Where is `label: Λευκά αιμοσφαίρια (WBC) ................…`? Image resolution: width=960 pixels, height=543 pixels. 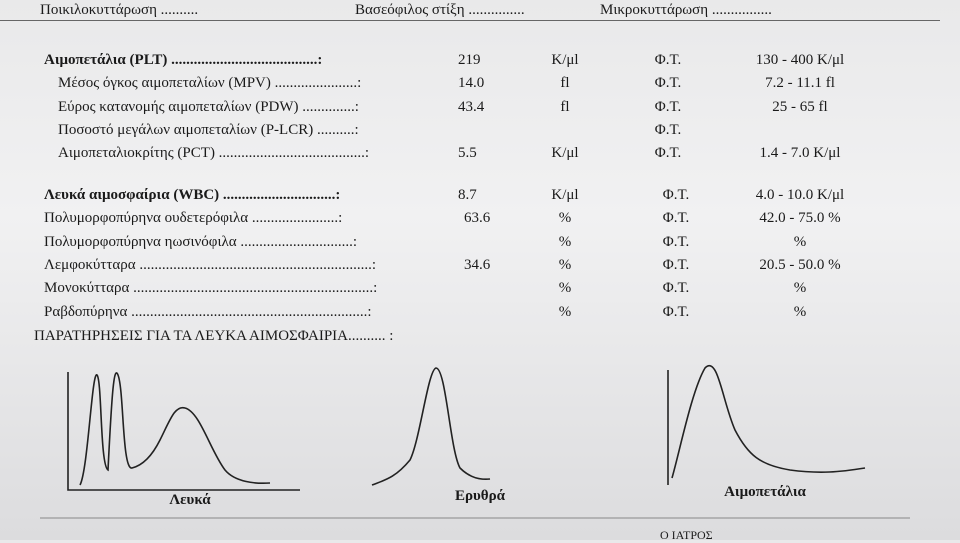
label: Λευκά αιμοσφαίρια (WBC) ................… is located at coordinates (192, 195).